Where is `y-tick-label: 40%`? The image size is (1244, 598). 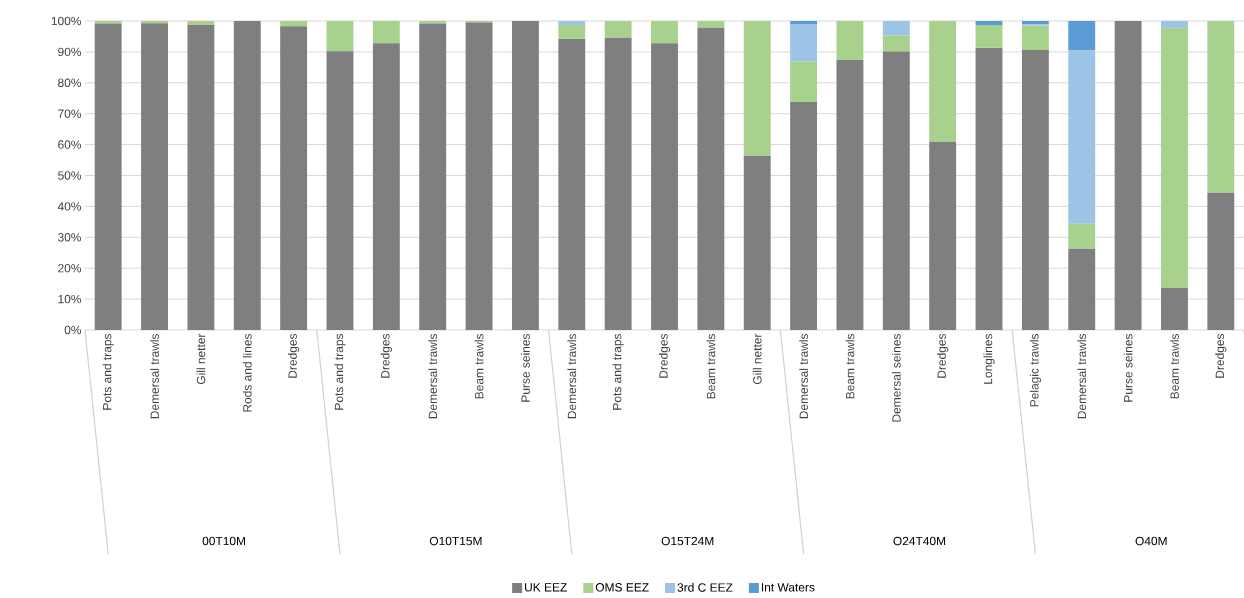
y-tick-label: 40% is located at coordinates (69, 206).